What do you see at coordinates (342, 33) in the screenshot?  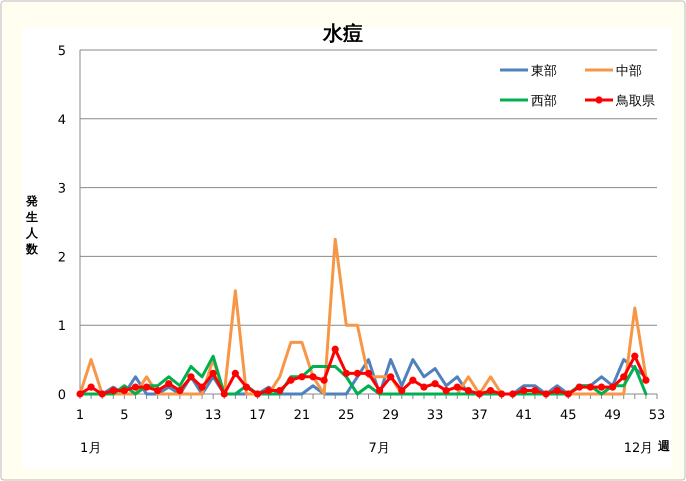 I see `chart-title: 水痘` at bounding box center [342, 33].